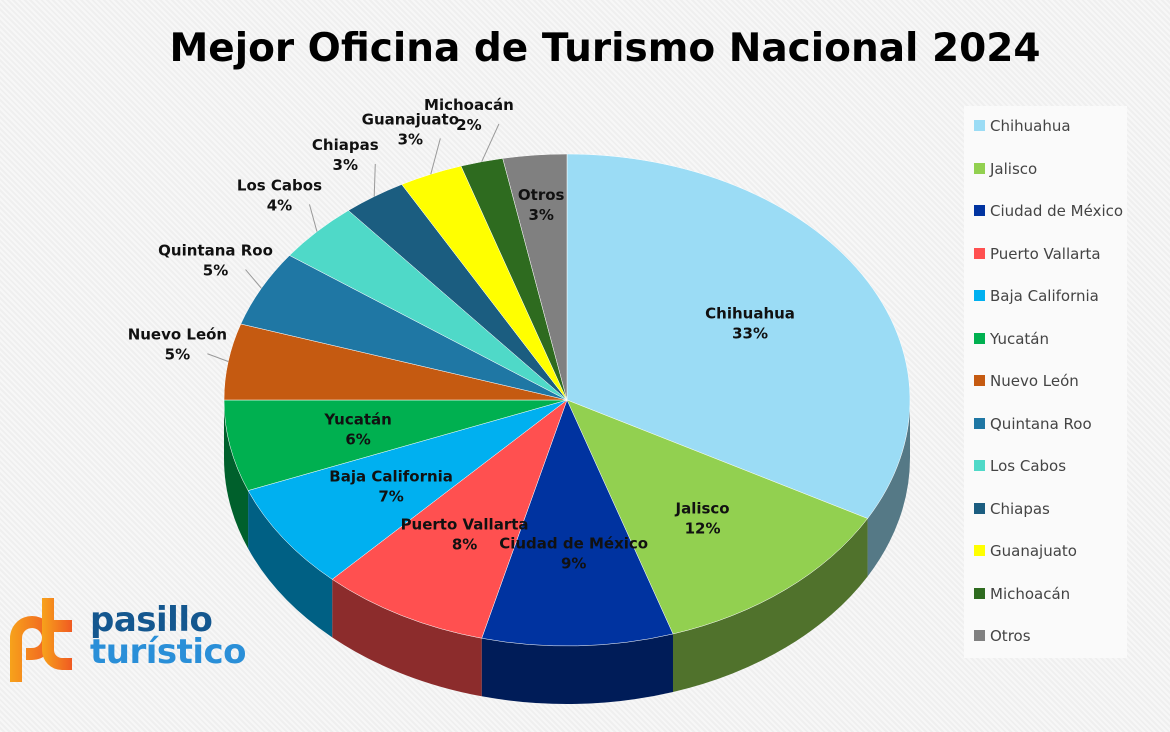 This screenshot has height=732, width=1170. Describe the element at coordinates (279, 205) in the screenshot. I see `slice-value-label: 4%` at that location.